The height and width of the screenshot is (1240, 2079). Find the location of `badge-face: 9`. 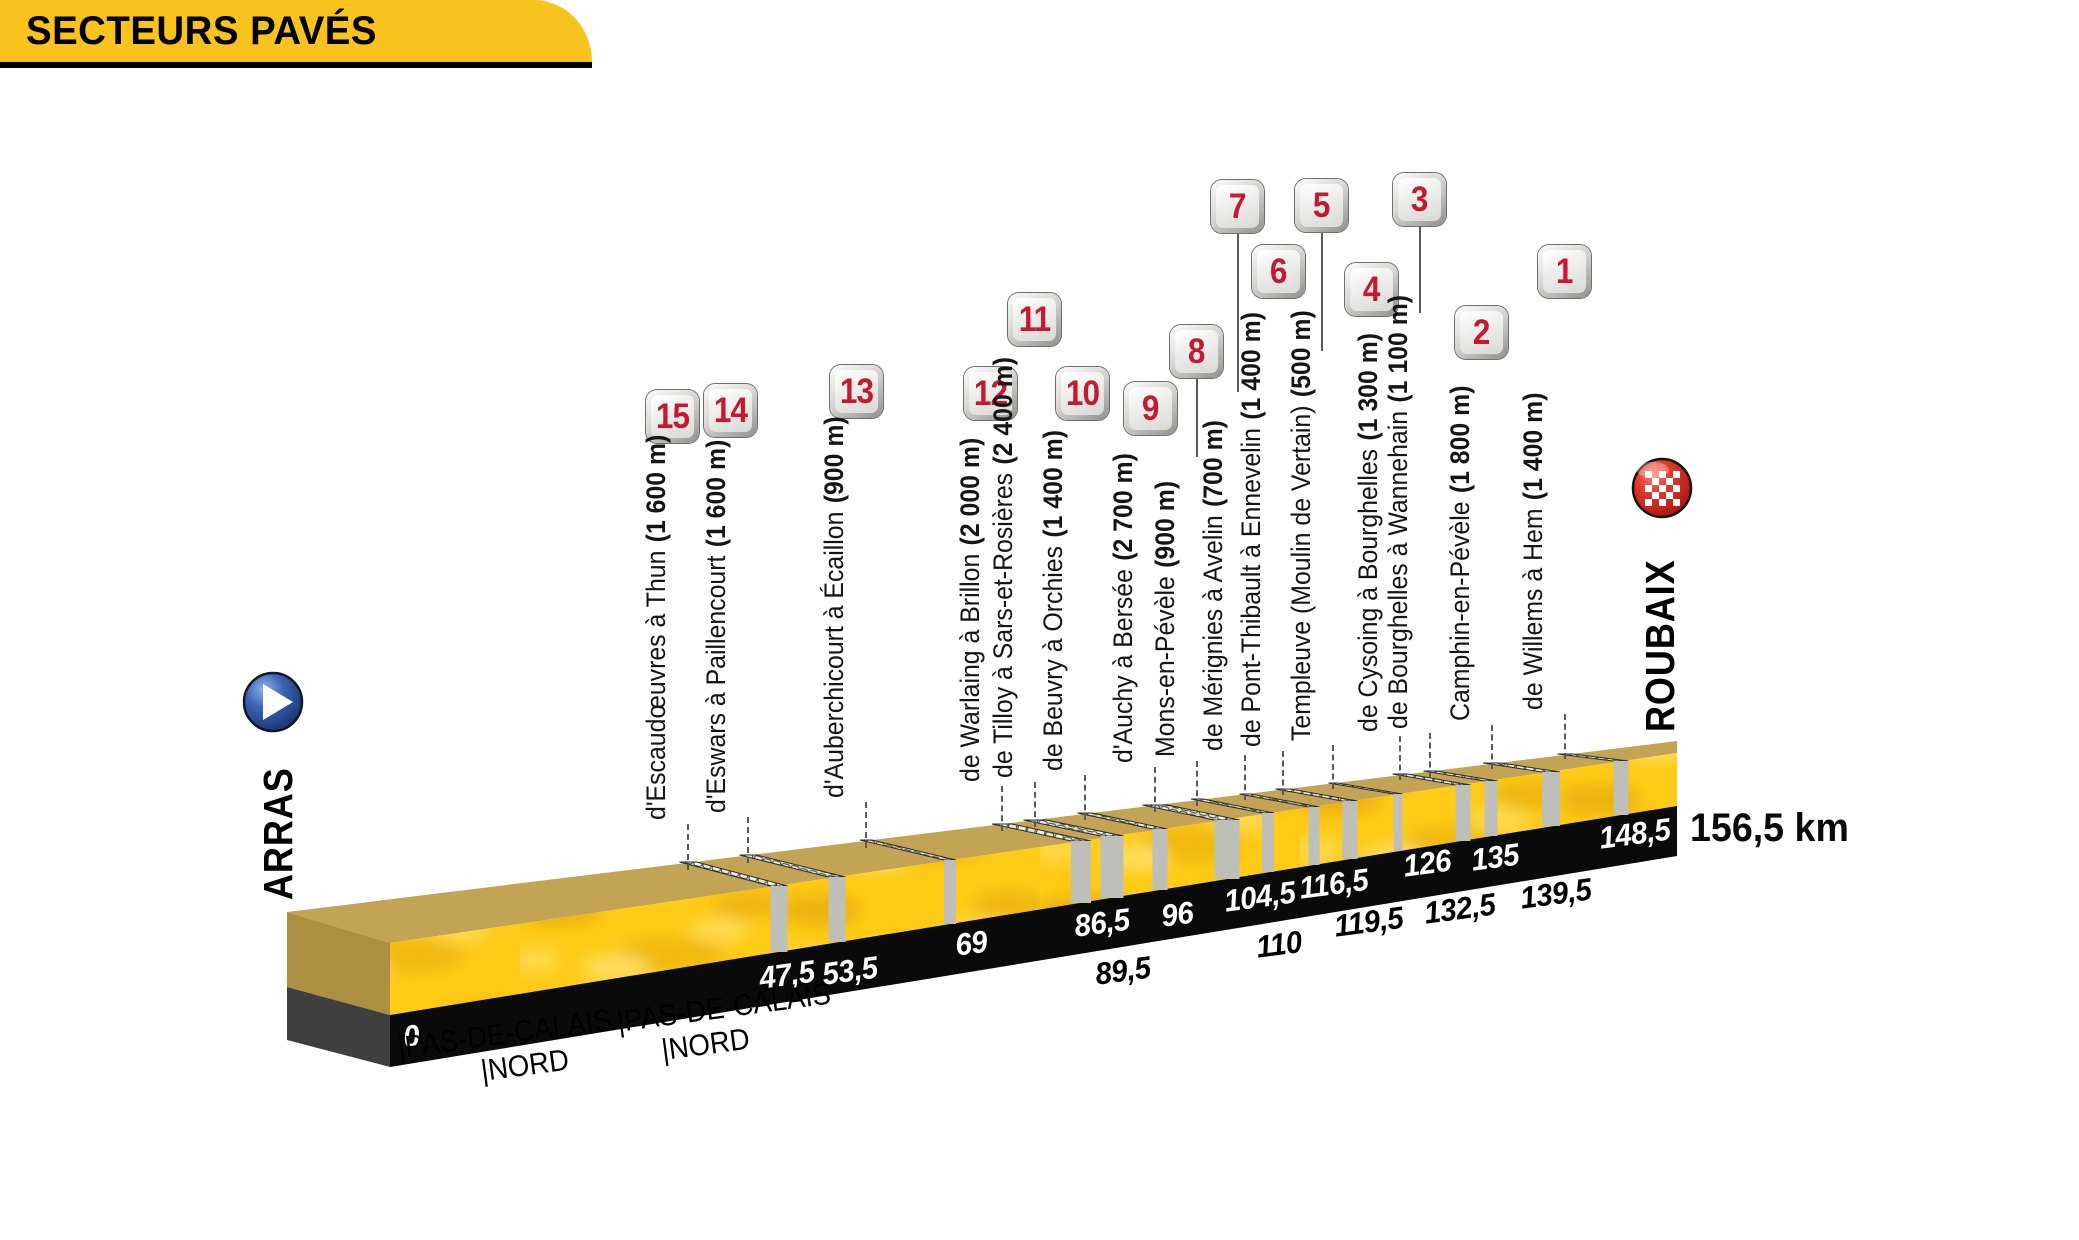

badge-face: 9 is located at coordinates (1150, 408).